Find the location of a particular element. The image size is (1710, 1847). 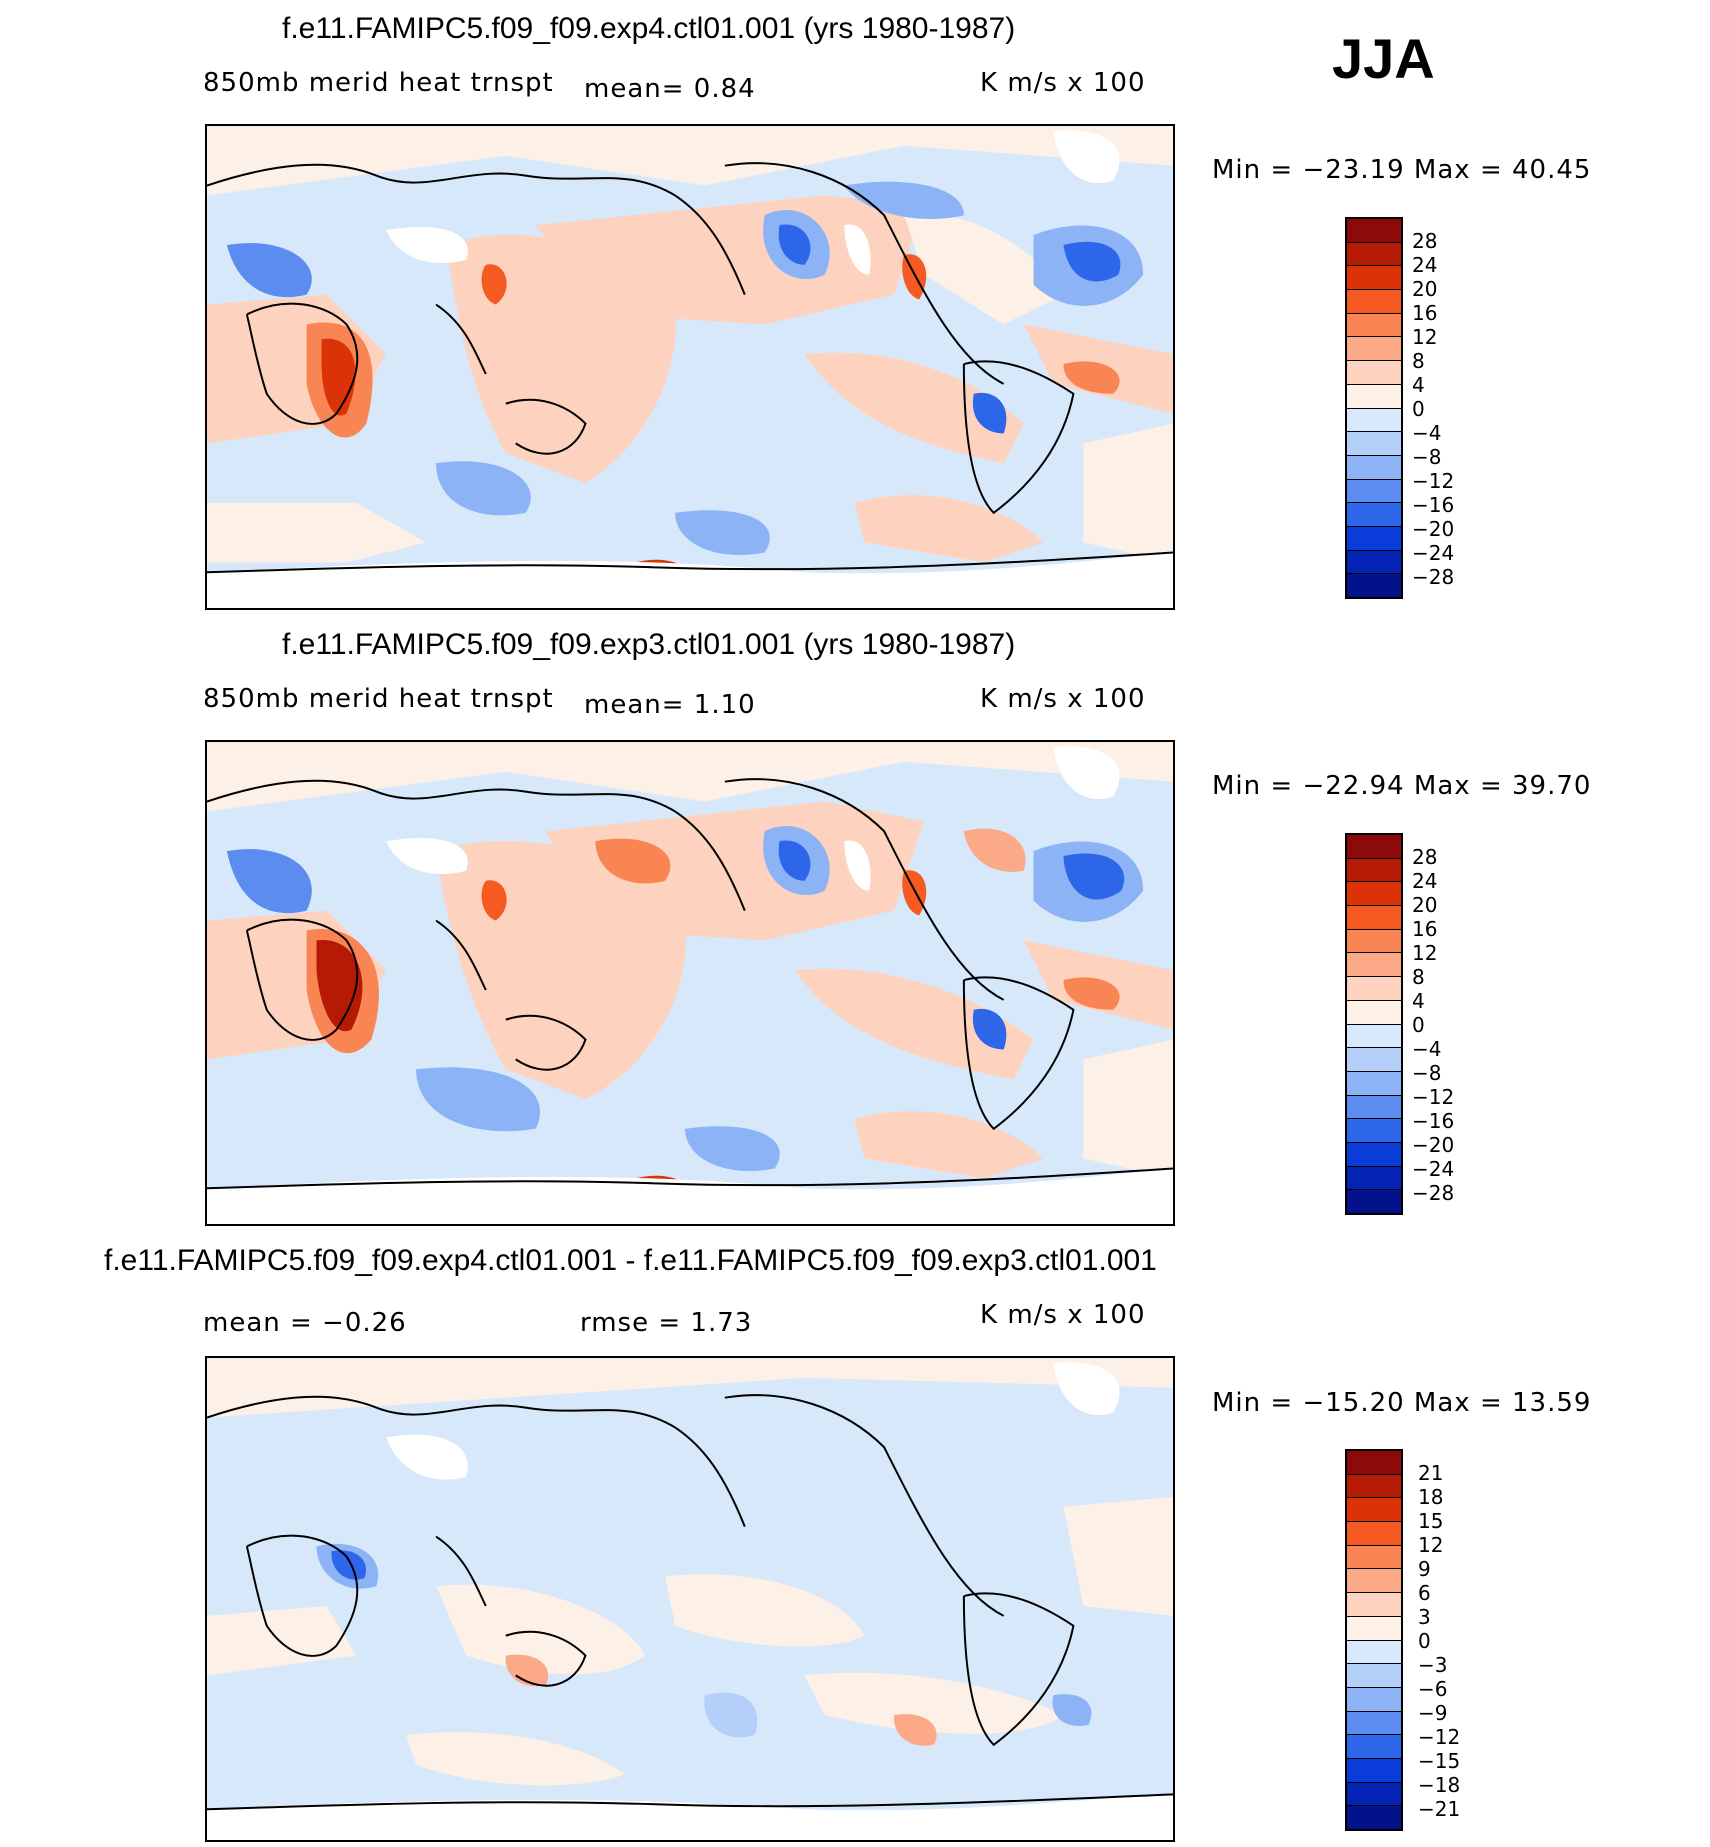

cbar-tick: −6 is located at coordinates (1433, 1689).